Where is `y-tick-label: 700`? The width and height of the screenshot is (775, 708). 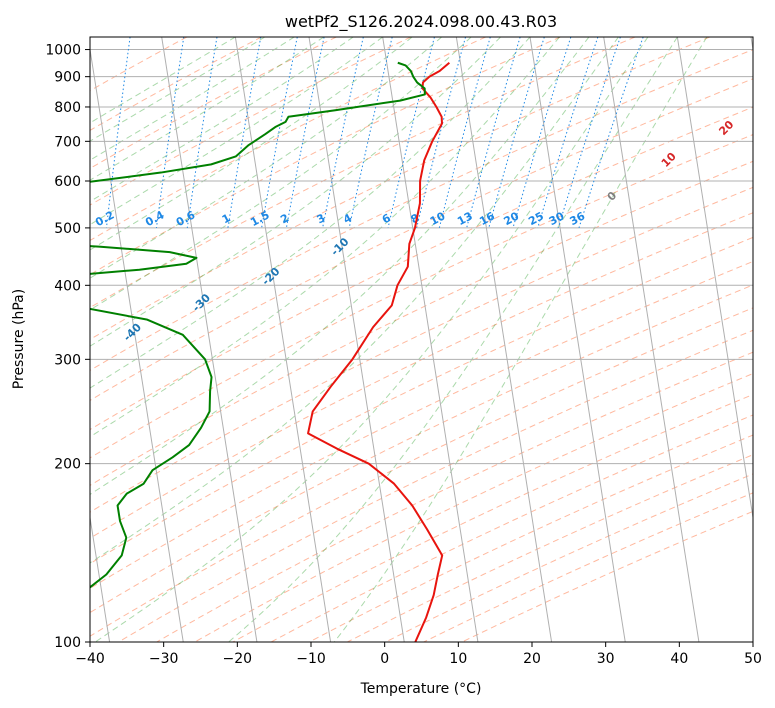 y-tick-label: 700 is located at coordinates (67, 142).